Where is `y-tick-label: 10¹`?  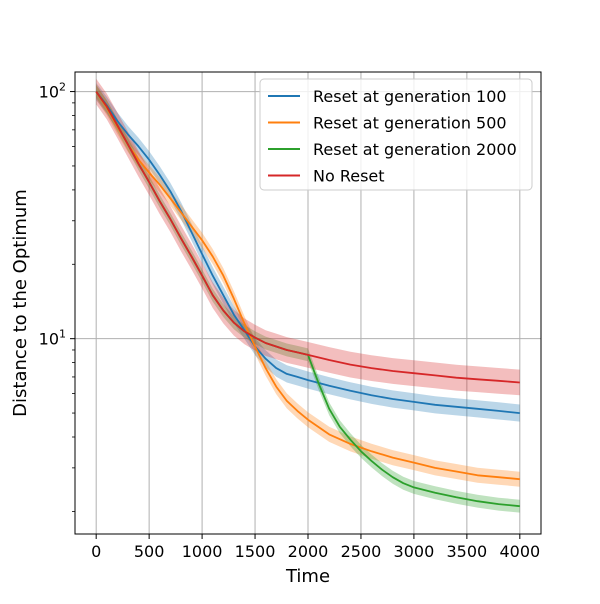 y-tick-label: 10¹ is located at coordinates (52, 338).